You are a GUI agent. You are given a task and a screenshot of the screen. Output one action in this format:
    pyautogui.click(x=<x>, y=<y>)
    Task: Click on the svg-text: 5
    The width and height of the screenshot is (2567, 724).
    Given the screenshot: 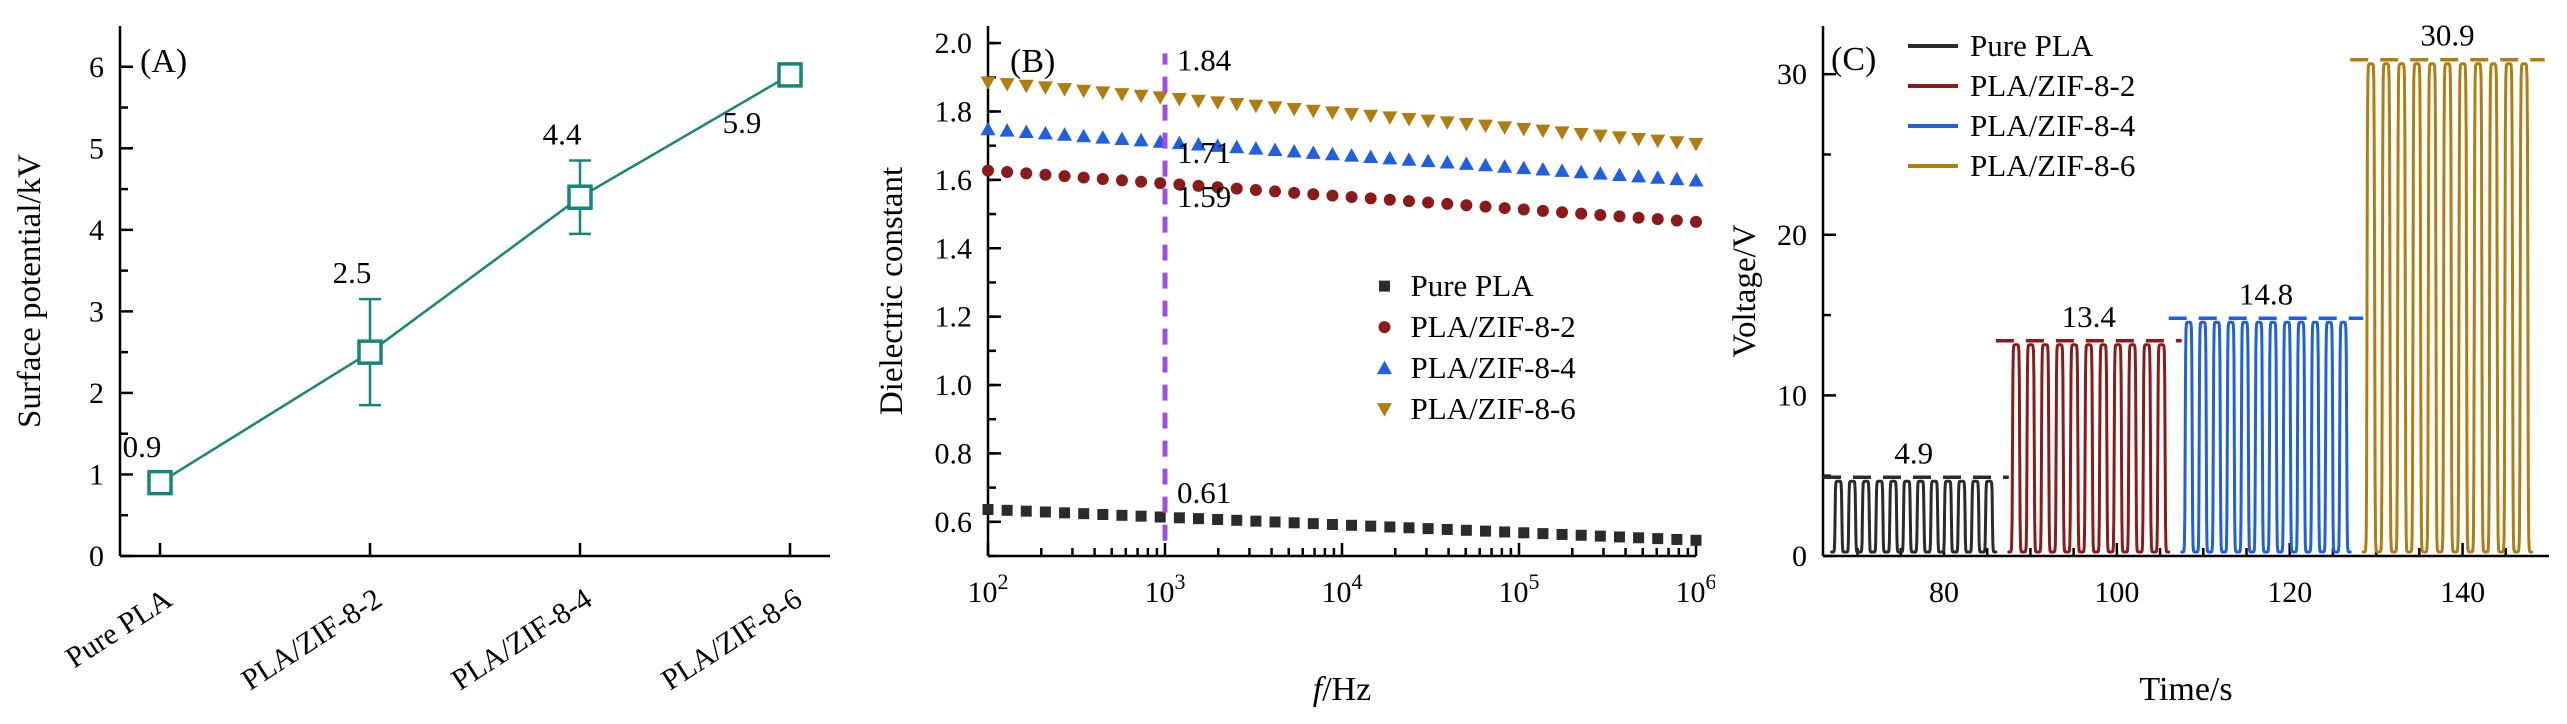 What is the action you would take?
    pyautogui.click(x=96, y=148)
    